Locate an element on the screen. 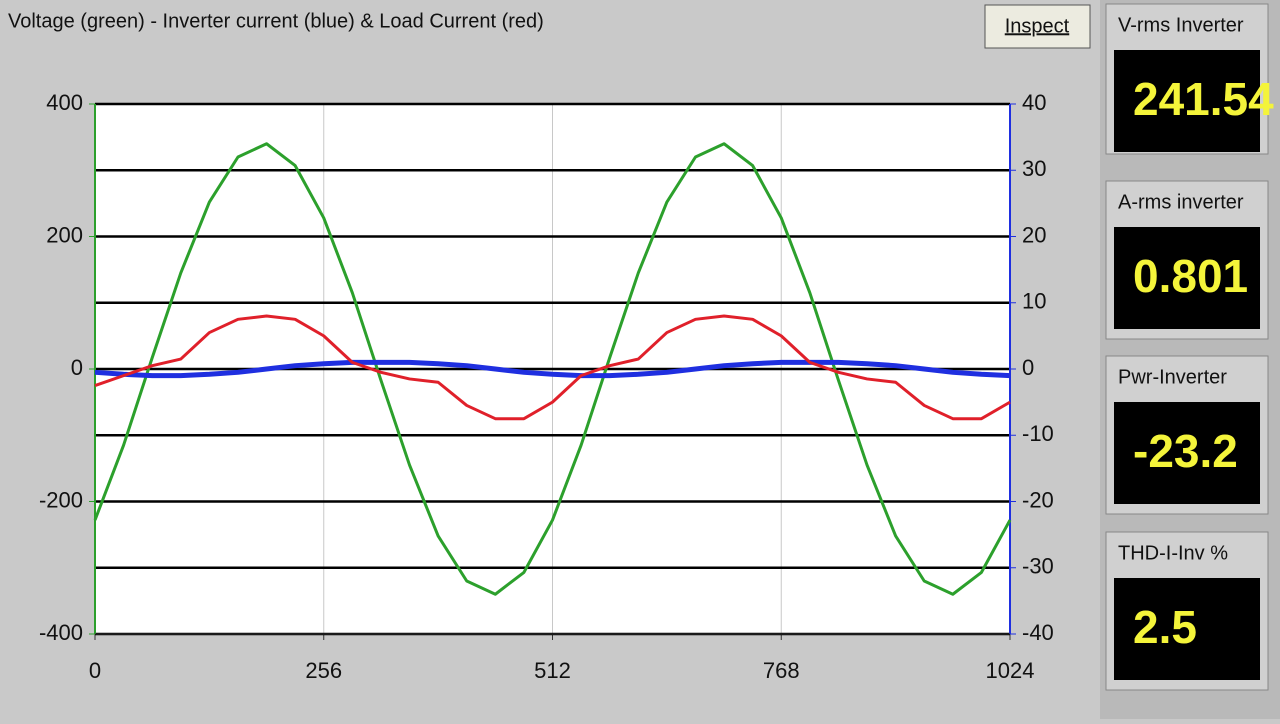  y2-tick-label: 30 is located at coordinates (1034, 168).